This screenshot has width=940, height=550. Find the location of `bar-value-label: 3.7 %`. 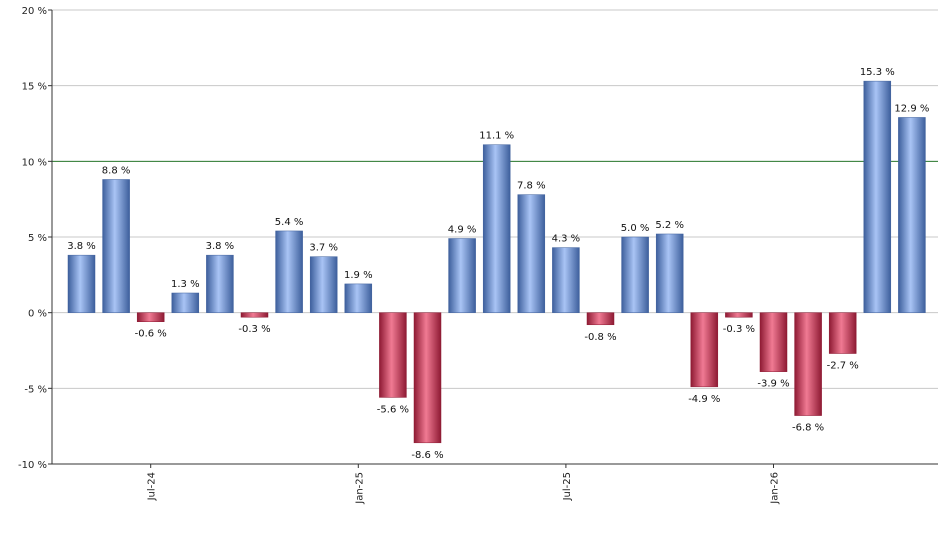

bar-value-label: 3.7 % is located at coordinates (323, 248).